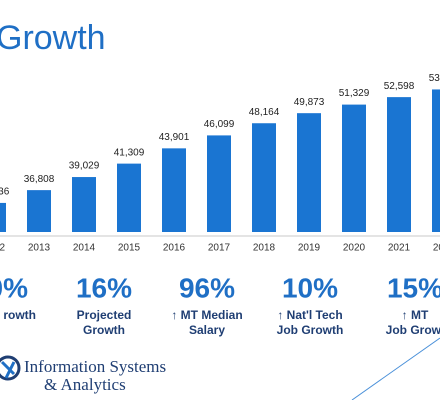  Describe the element at coordinates (354, 93) in the screenshot. I see `value-label: 51,329` at that location.